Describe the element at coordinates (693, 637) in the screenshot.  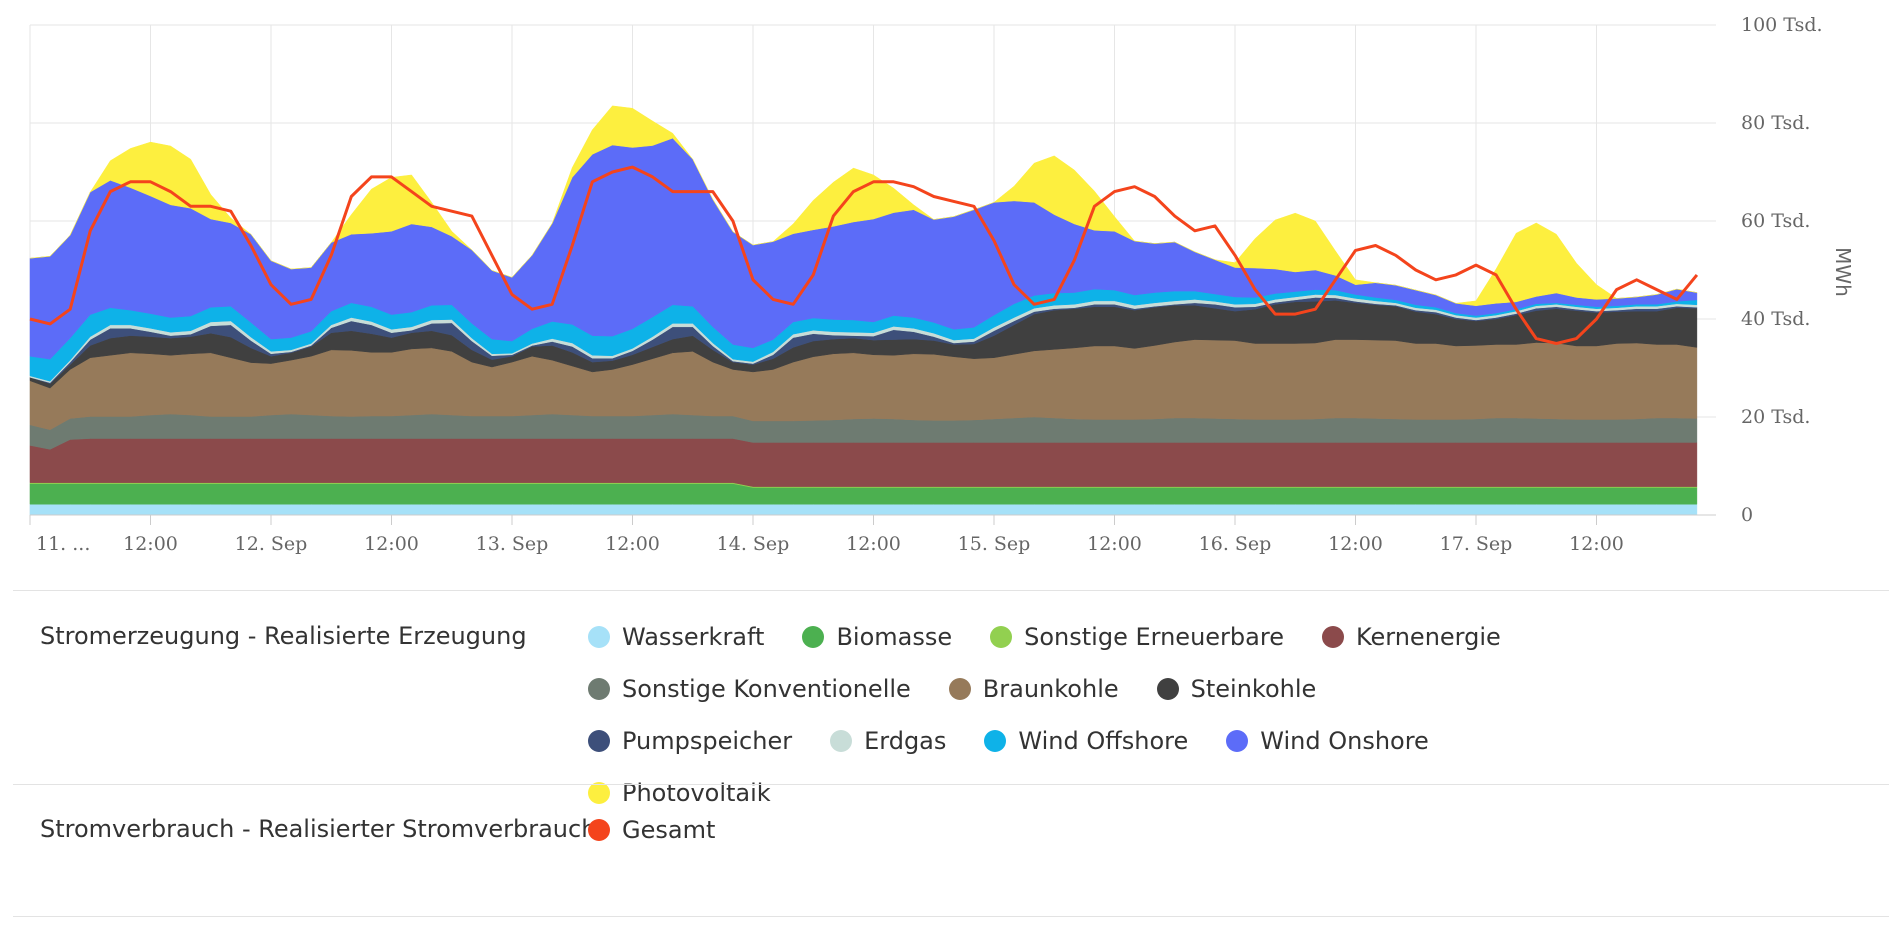
I see `legend-item-label: Wasserkraft` at that location.